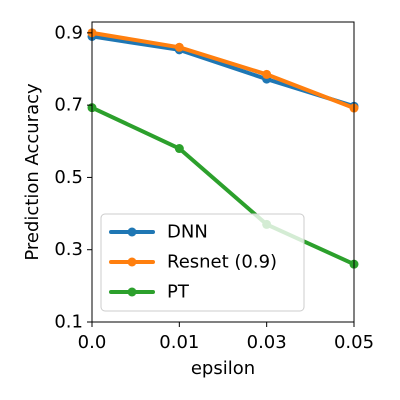 The width and height of the screenshot is (400, 400). Describe the element at coordinates (187, 232) in the screenshot. I see `legend-label: DNN` at that location.